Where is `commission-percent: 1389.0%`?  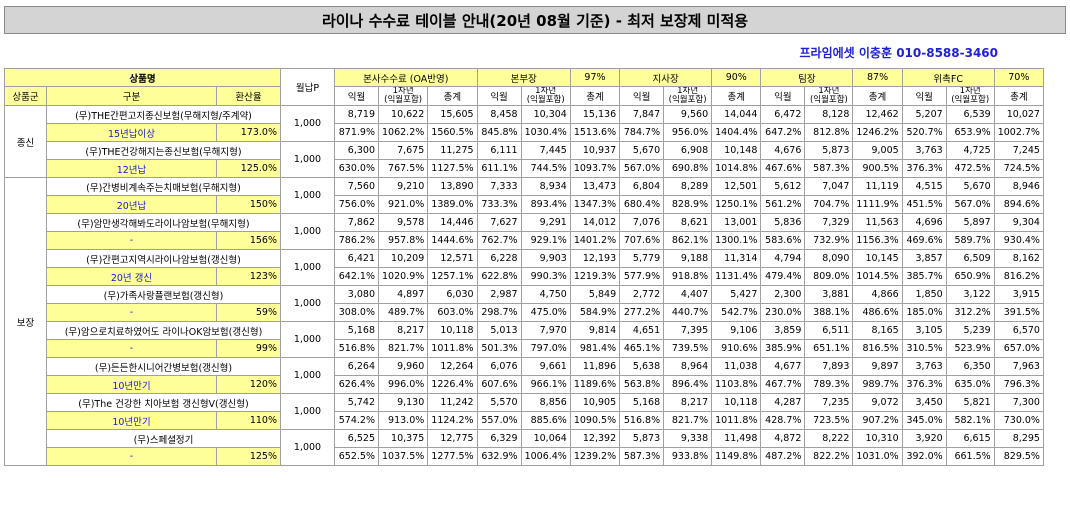 commission-percent: 1389.0% is located at coordinates (452, 204).